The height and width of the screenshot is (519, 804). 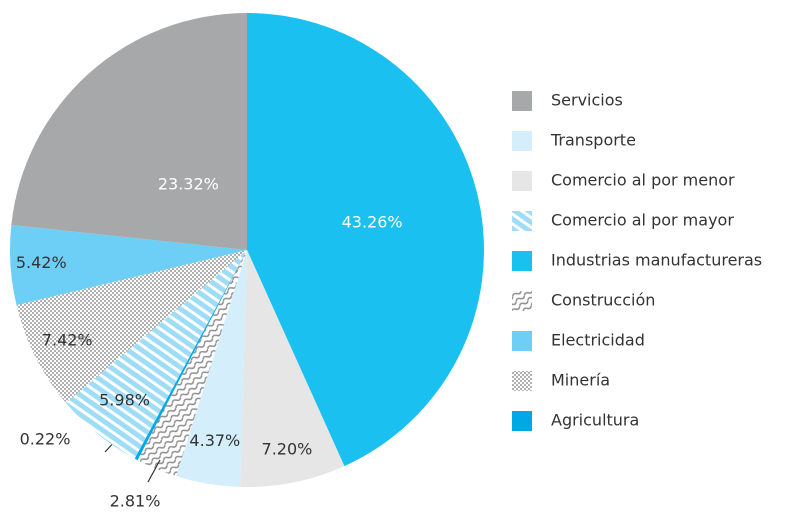 What do you see at coordinates (603, 300) in the screenshot?
I see `legend-label: Construcción` at bounding box center [603, 300].